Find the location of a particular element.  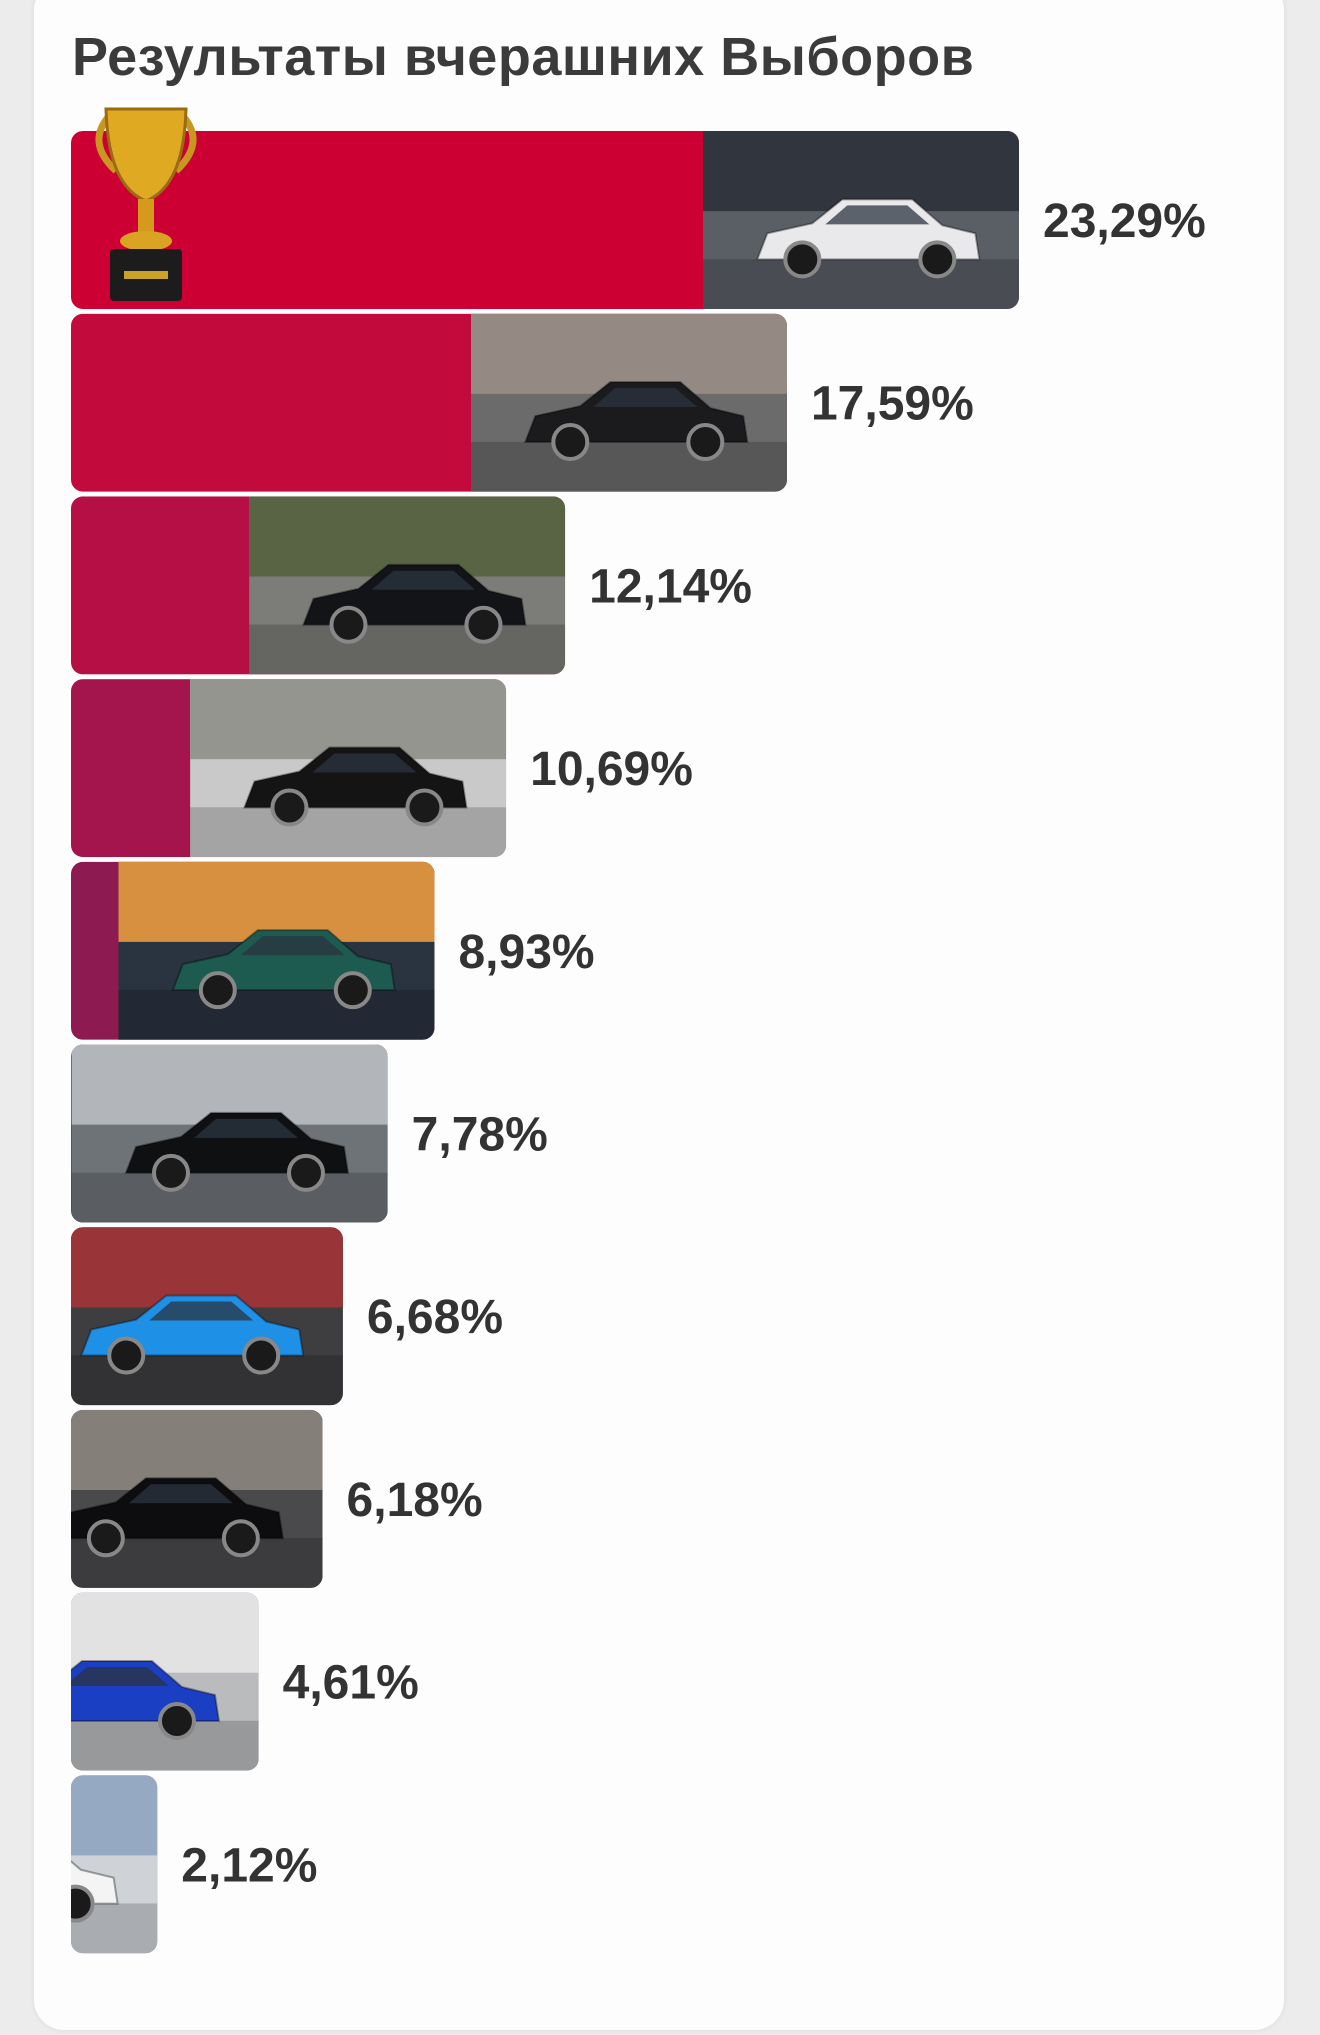

bar-row: 7,78% is located at coordinates (309, 1133).